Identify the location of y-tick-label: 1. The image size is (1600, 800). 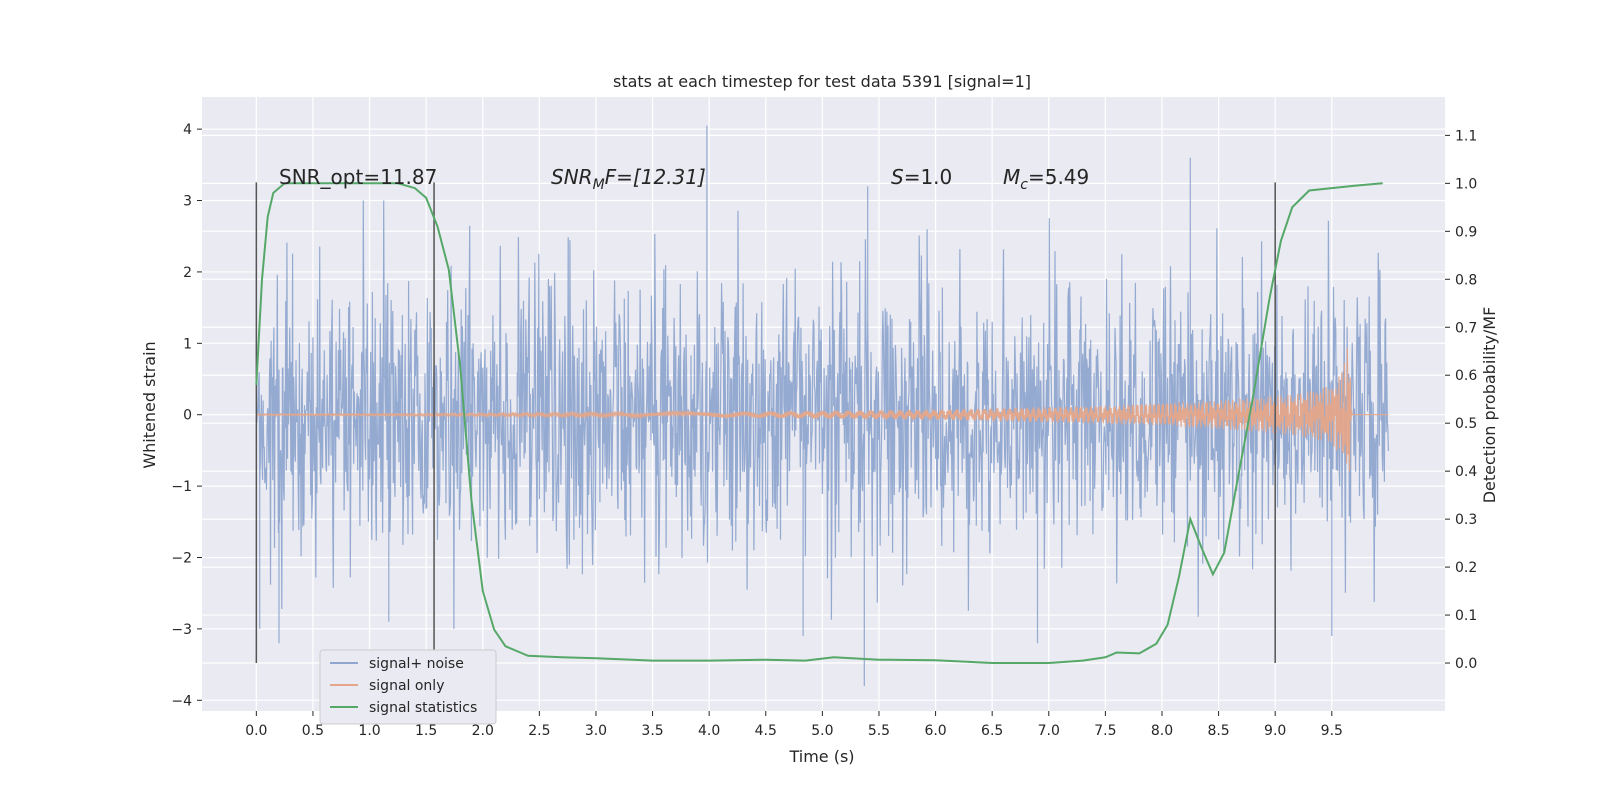
(187, 344).